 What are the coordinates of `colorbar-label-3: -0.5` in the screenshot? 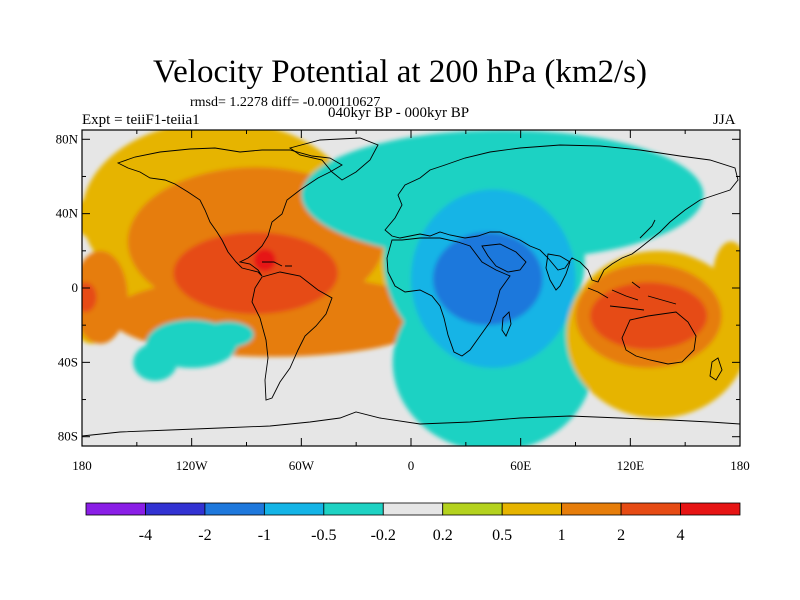 It's located at (323, 535).